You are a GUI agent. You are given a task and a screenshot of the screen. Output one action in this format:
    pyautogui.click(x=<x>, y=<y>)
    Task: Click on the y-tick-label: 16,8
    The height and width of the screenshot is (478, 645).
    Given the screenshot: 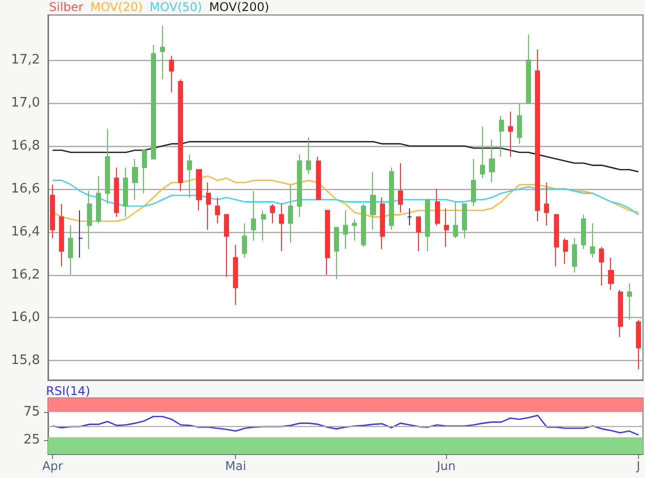 What is the action you would take?
    pyautogui.click(x=25, y=146)
    